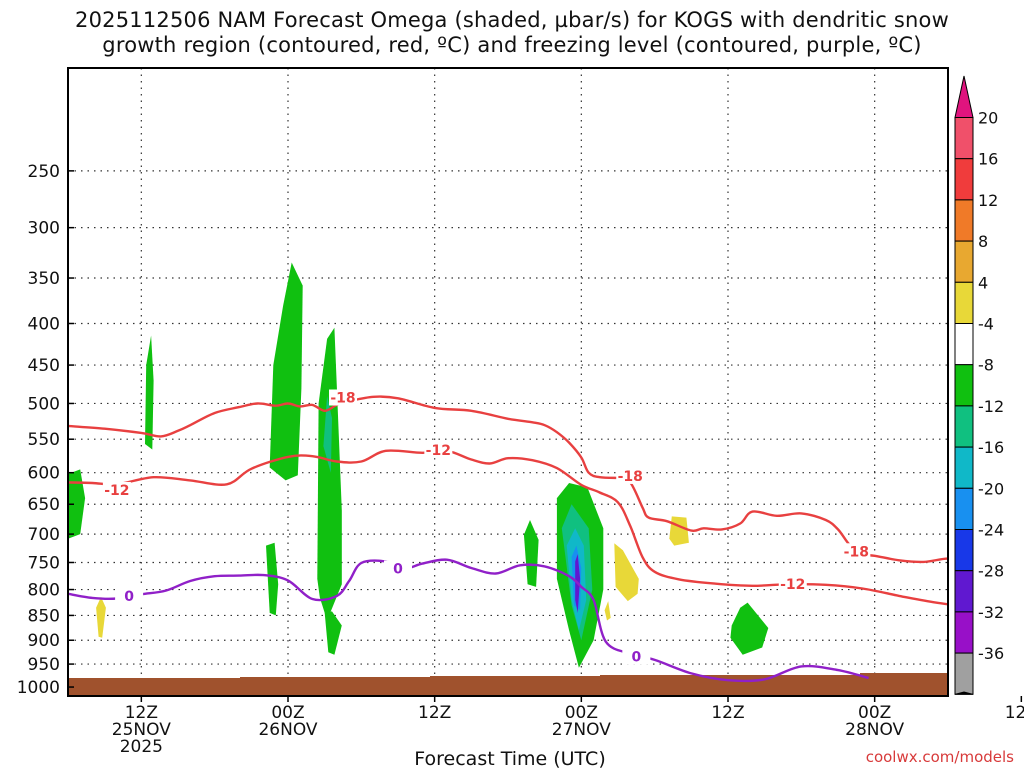 This screenshot has width=1024, height=768. What do you see at coordinates (679, 531) in the screenshot?
I see `omega-yellow-27nov-18z` at bounding box center [679, 531].